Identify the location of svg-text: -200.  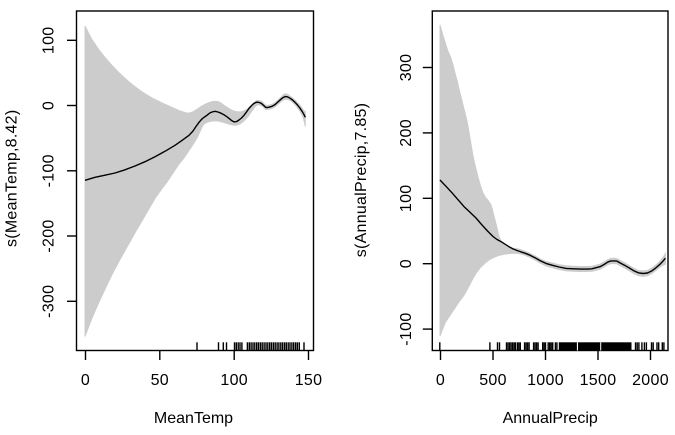
(48, 235).